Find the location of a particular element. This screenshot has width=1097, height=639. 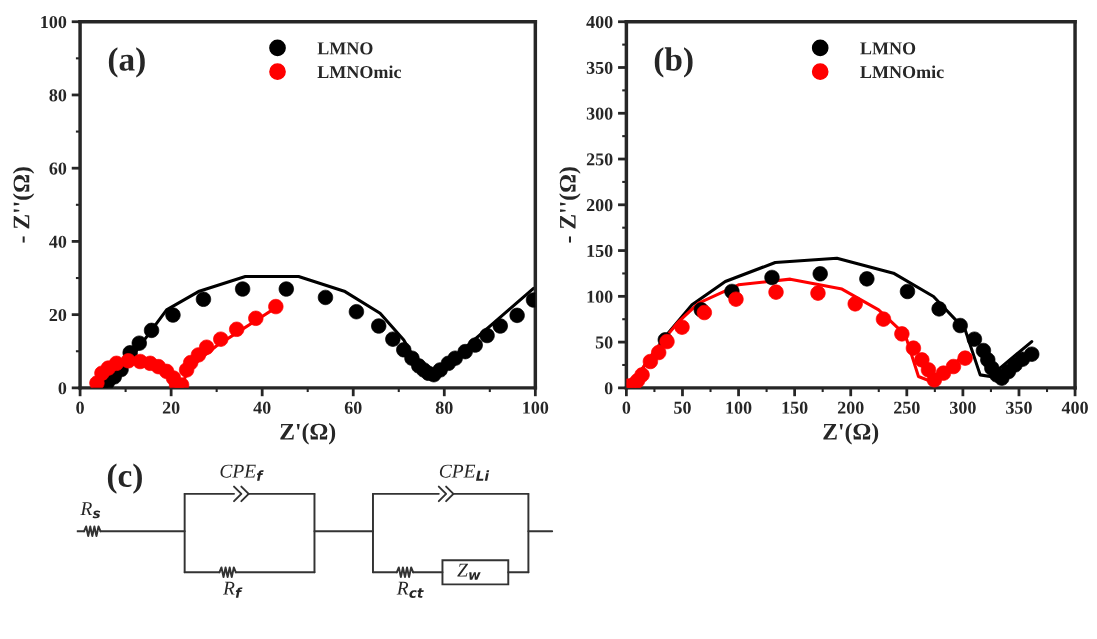

text: R$_{f}$ is located at coordinates (232, 589).